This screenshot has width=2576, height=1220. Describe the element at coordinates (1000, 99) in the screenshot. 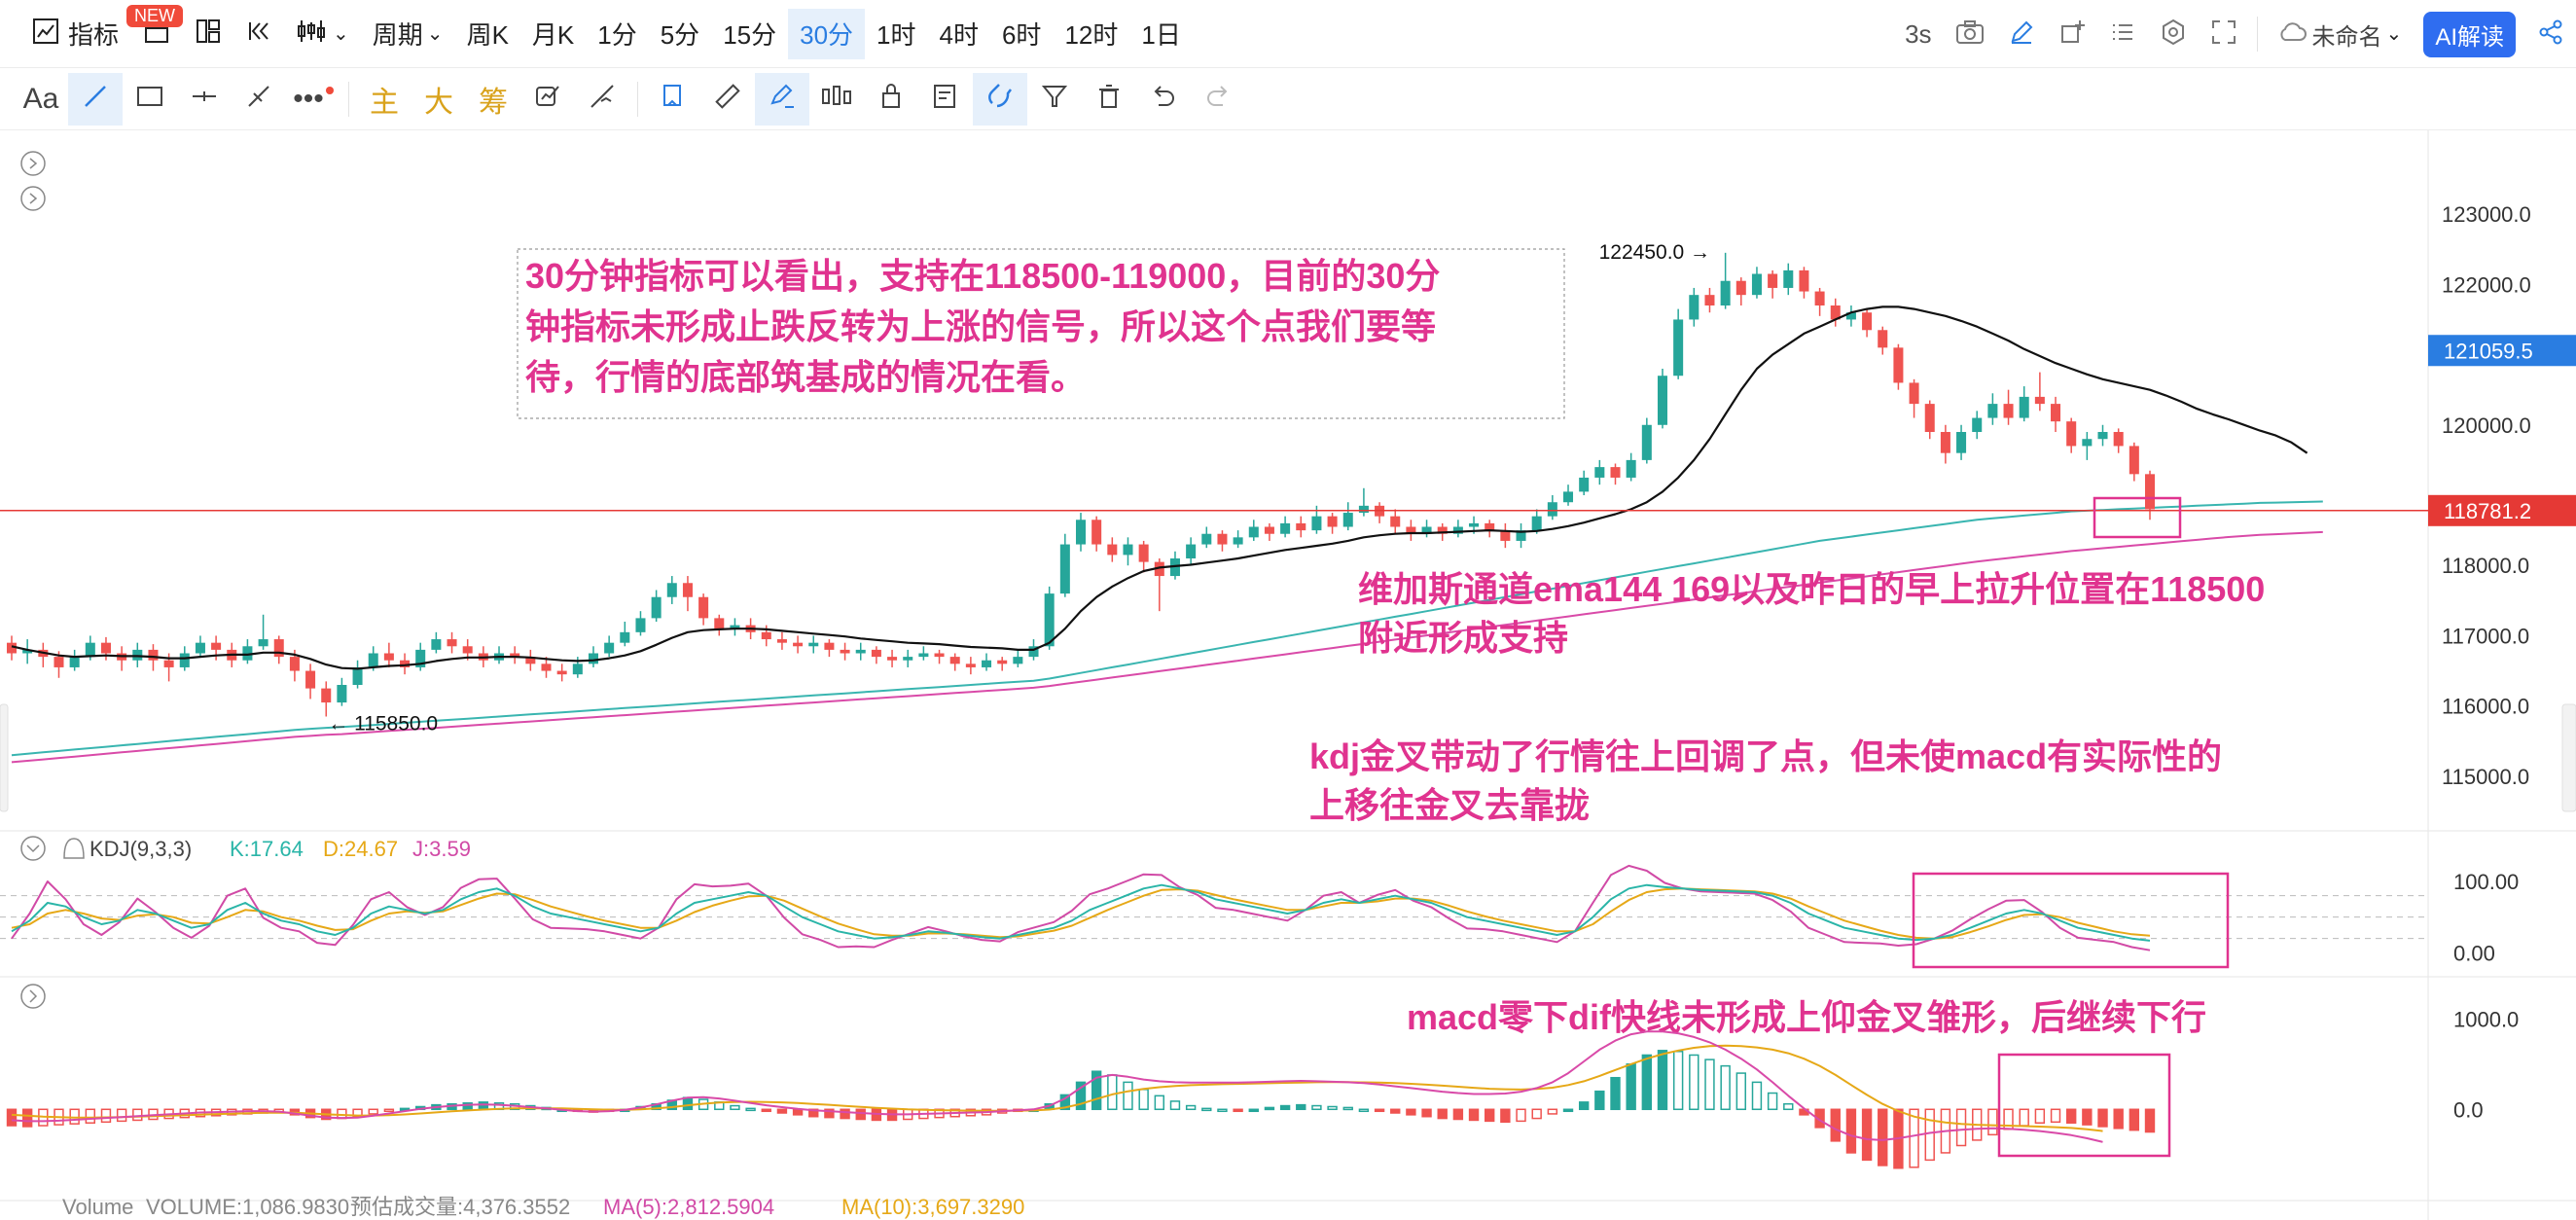

I see `magnet-tool` at that location.